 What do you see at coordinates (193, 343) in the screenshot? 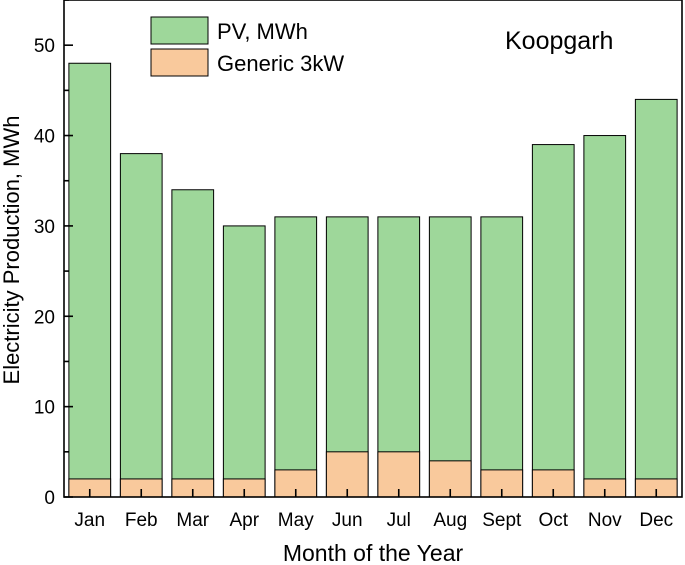
I see `bar-pv-mar` at bounding box center [193, 343].